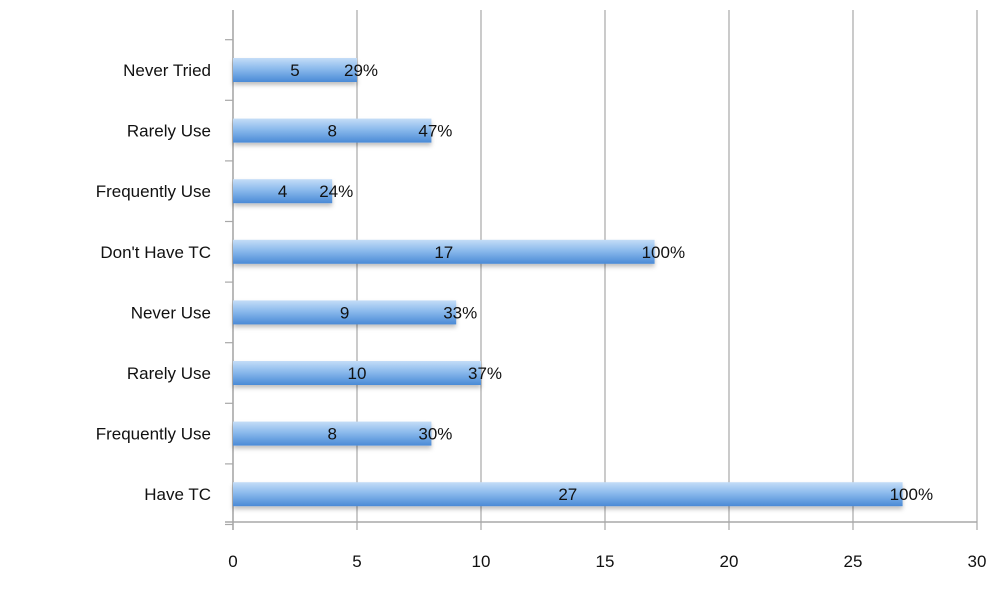  I want to click on x-tick-label: 30, so click(977, 561).